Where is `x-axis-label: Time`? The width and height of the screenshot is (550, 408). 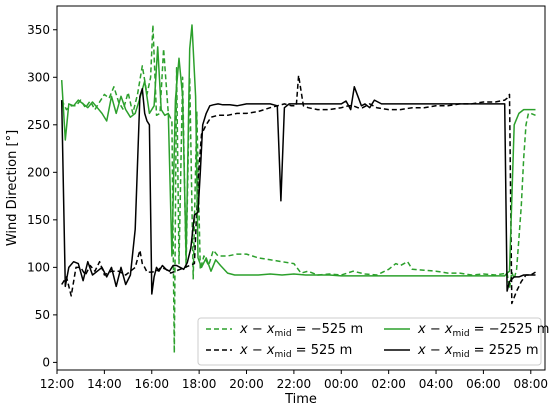 x-axis-label: Time is located at coordinates (300, 399).